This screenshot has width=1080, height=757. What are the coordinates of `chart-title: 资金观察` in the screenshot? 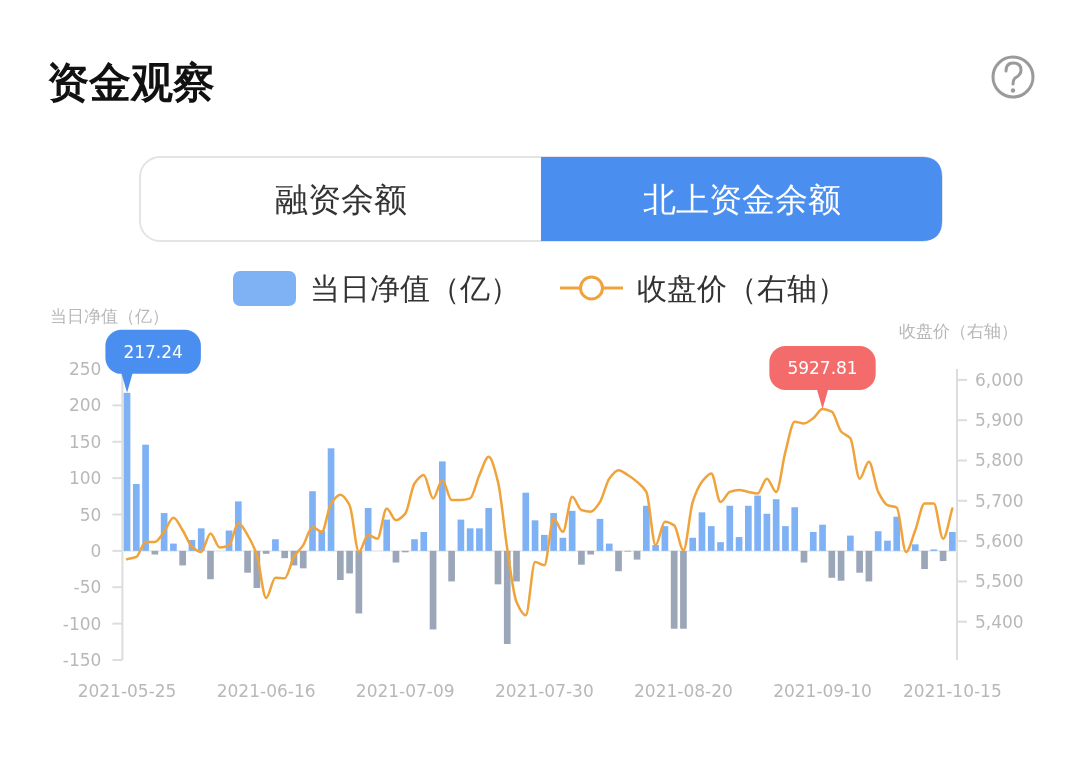 It's located at (131, 82).